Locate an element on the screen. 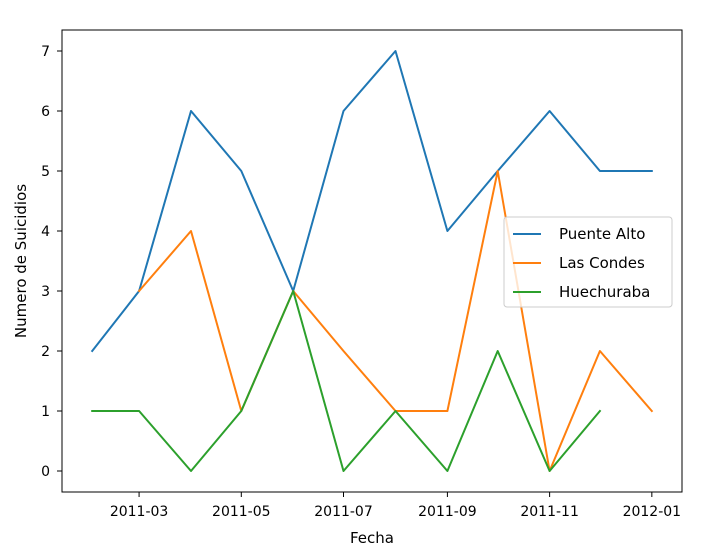 Image resolution: width=722 pixels, height=557 pixels. y-tick-label: 5 is located at coordinates (45, 172).